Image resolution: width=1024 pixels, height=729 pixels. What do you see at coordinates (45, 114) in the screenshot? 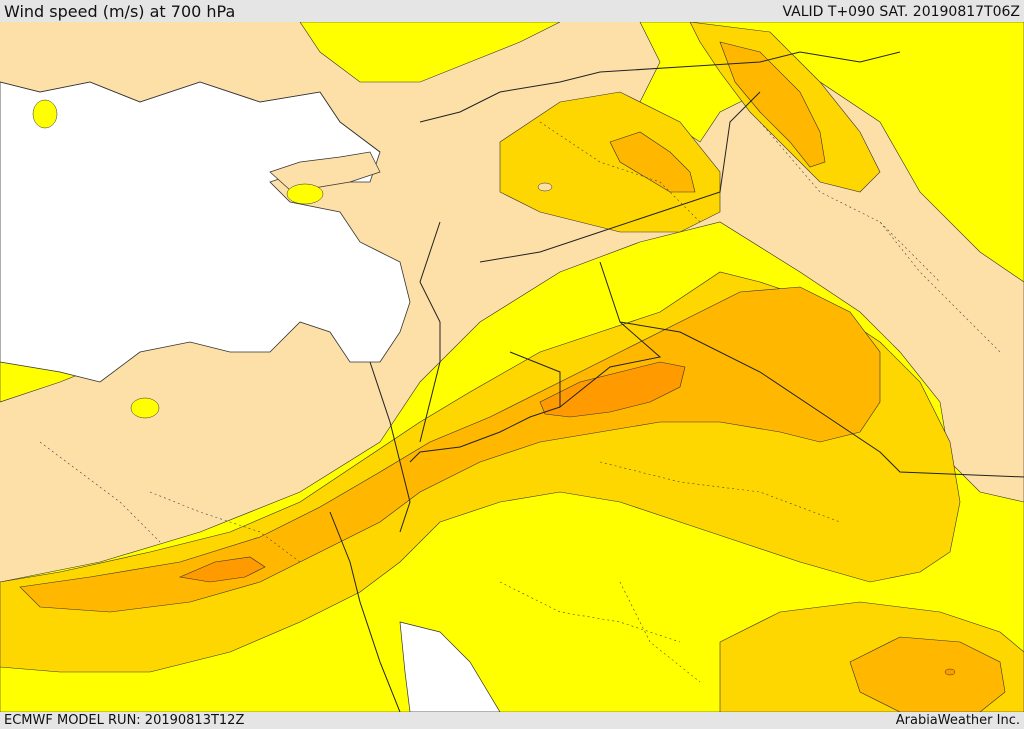
I see `island-patch` at bounding box center [45, 114].